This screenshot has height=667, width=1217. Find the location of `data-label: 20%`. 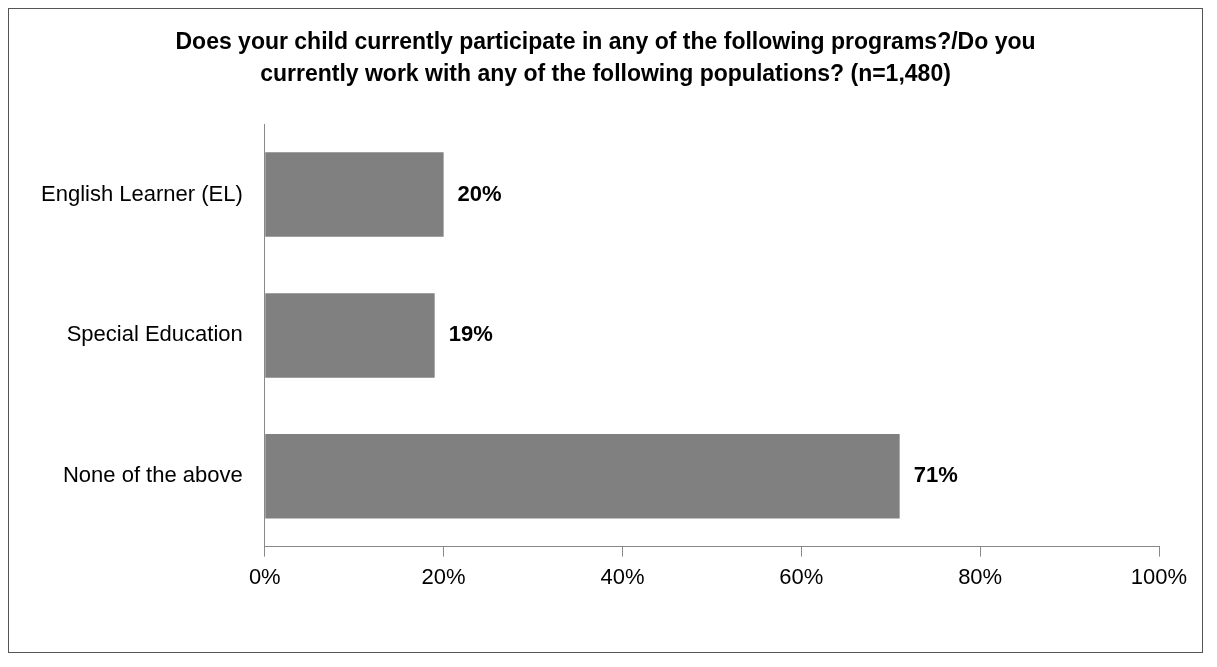

data-label: 20% is located at coordinates (479, 193).